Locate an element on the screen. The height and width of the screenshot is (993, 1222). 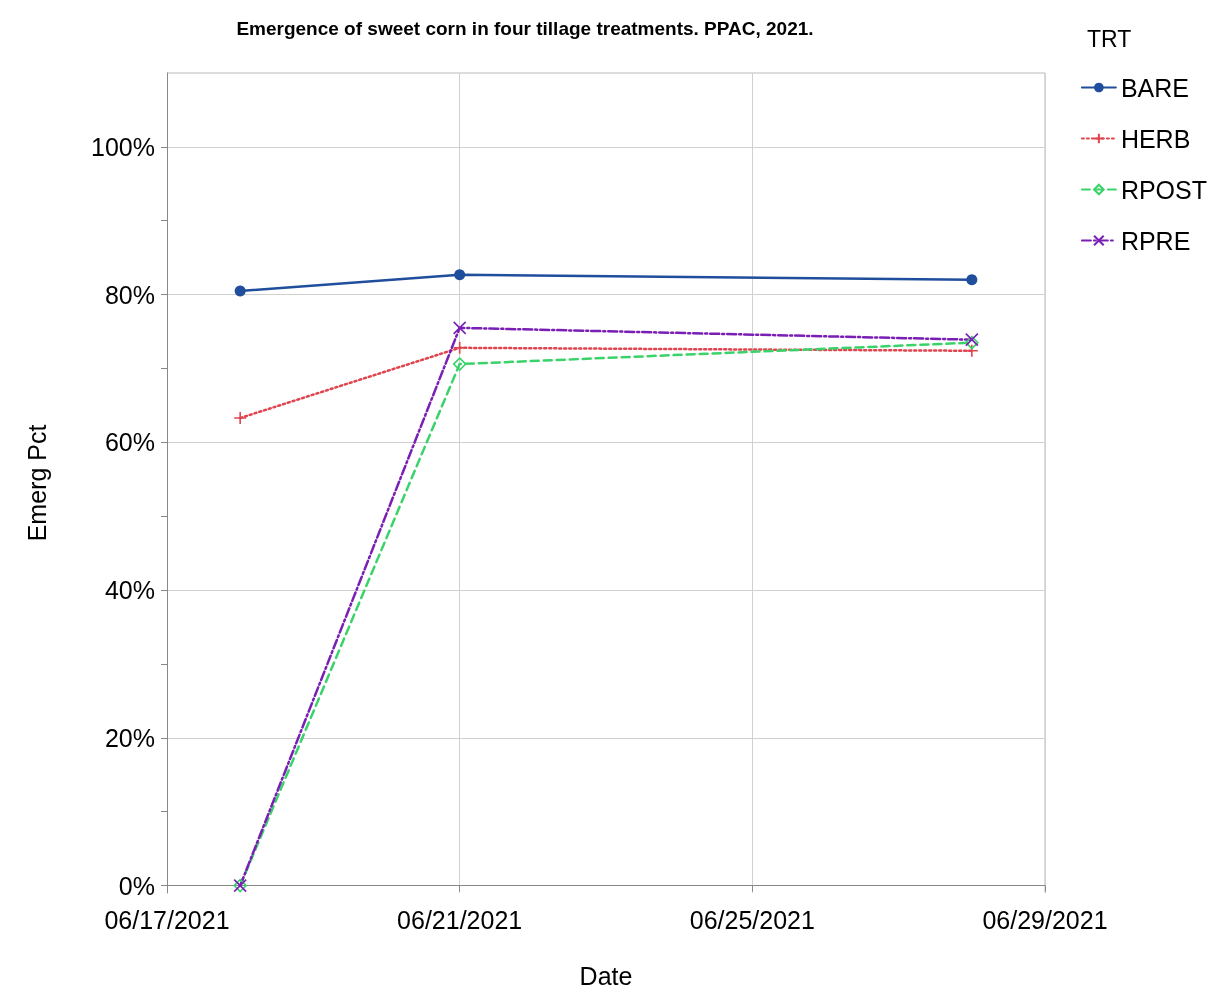
legend-label: RPOST is located at coordinates (1163, 189).